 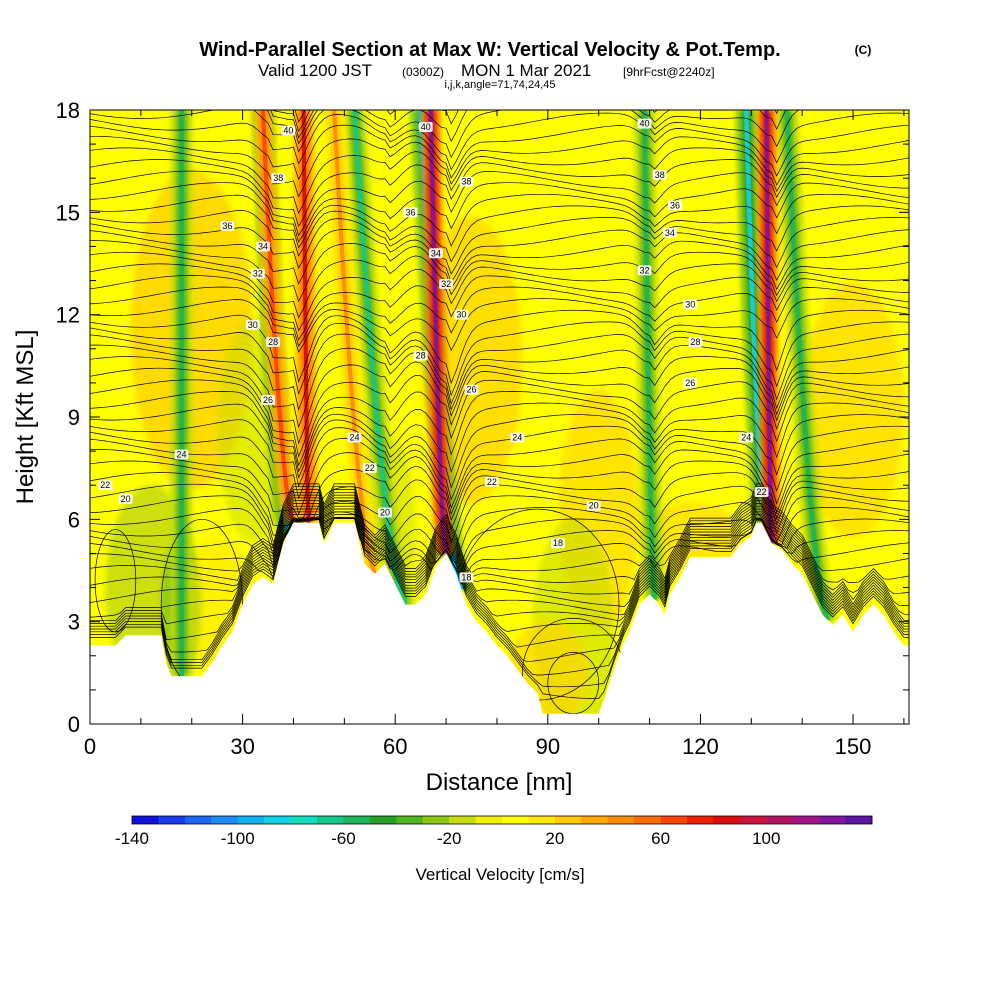 What do you see at coordinates (25, 417) in the screenshot?
I see `y-axis-label: Height [Kft MSL]` at bounding box center [25, 417].